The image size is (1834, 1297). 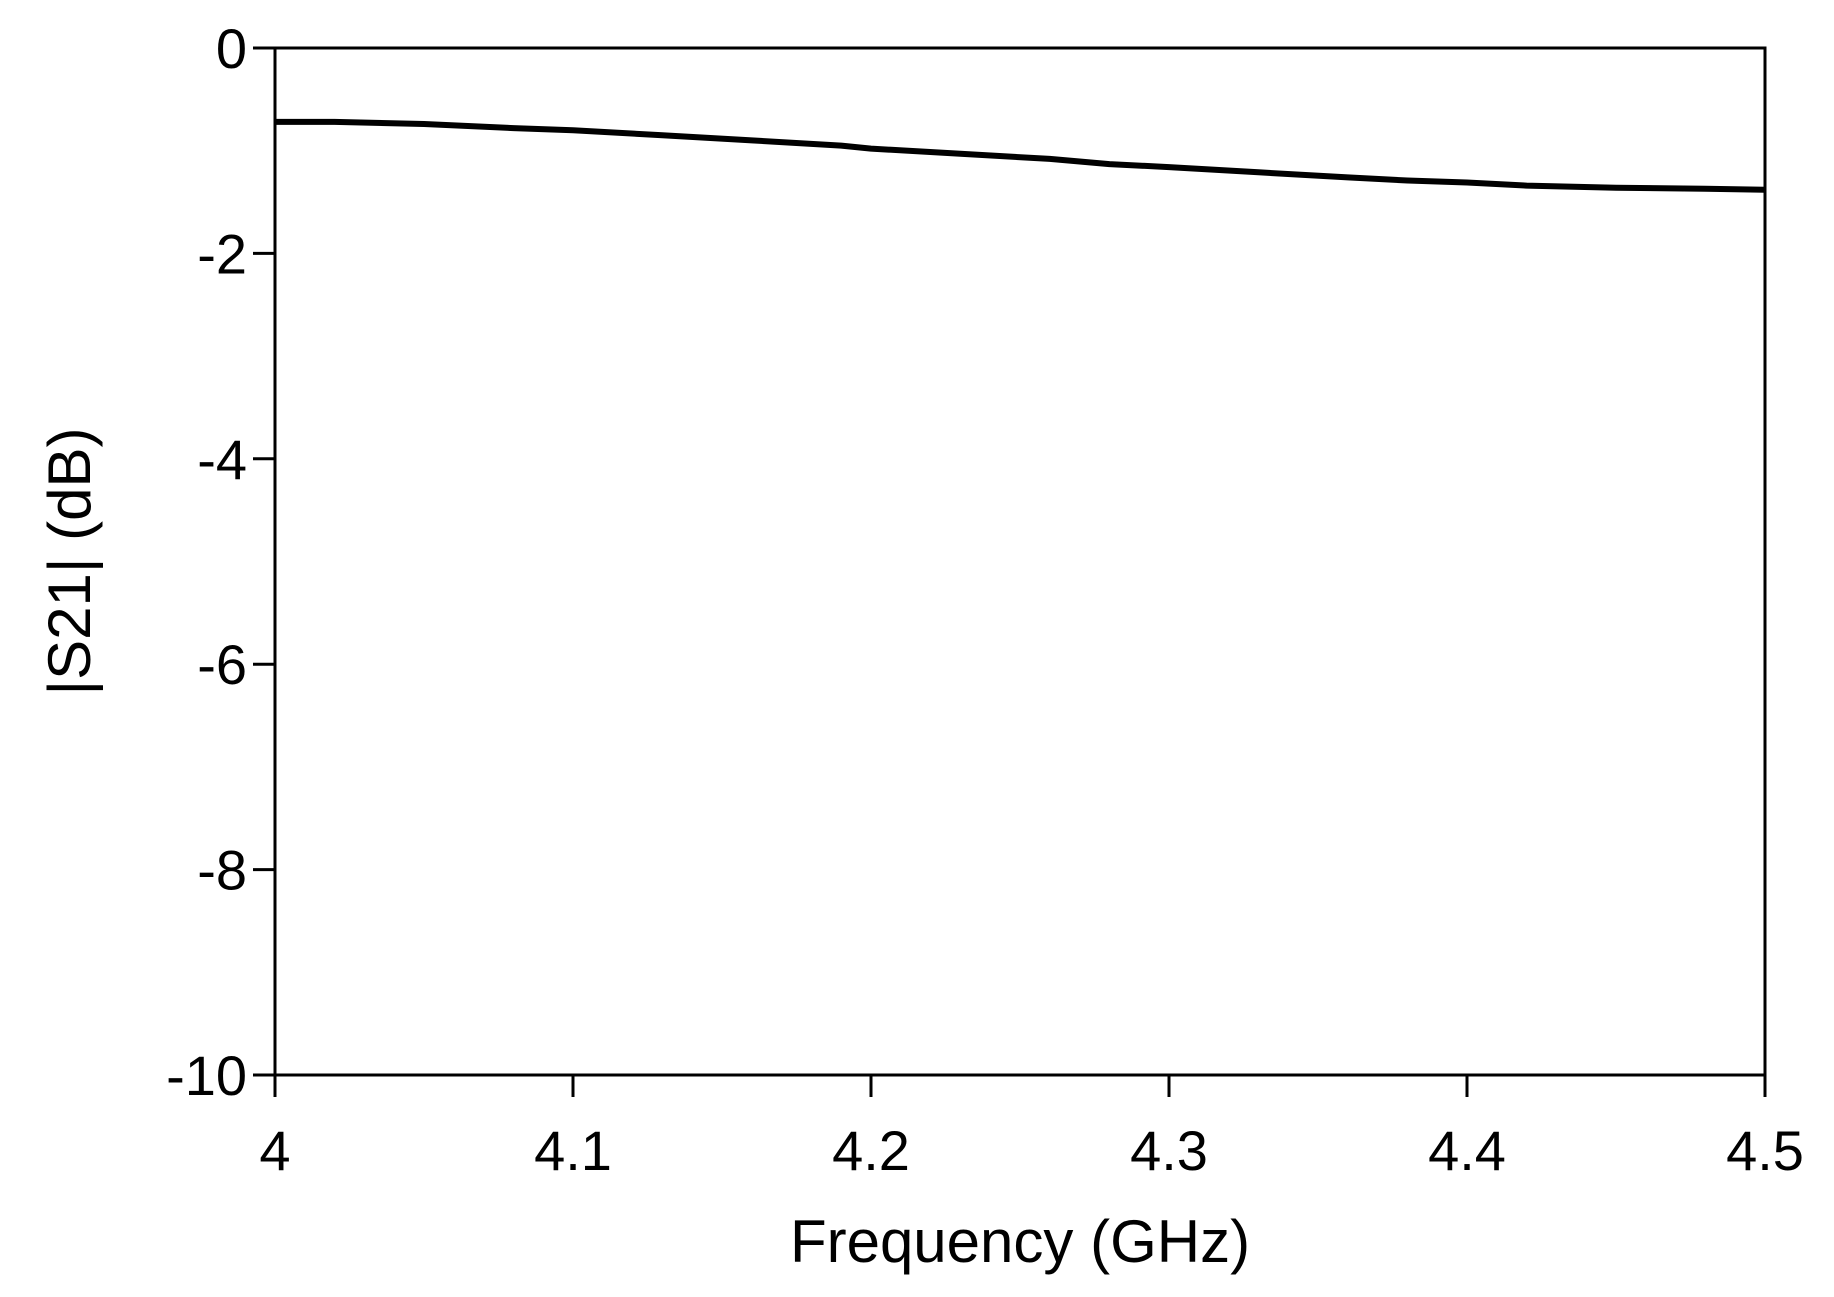 What do you see at coordinates (1031, 1128) in the screenshot?
I see `x-axis-ticks: 4 4.1 4.2 4.3 4.4 4.5` at bounding box center [1031, 1128].